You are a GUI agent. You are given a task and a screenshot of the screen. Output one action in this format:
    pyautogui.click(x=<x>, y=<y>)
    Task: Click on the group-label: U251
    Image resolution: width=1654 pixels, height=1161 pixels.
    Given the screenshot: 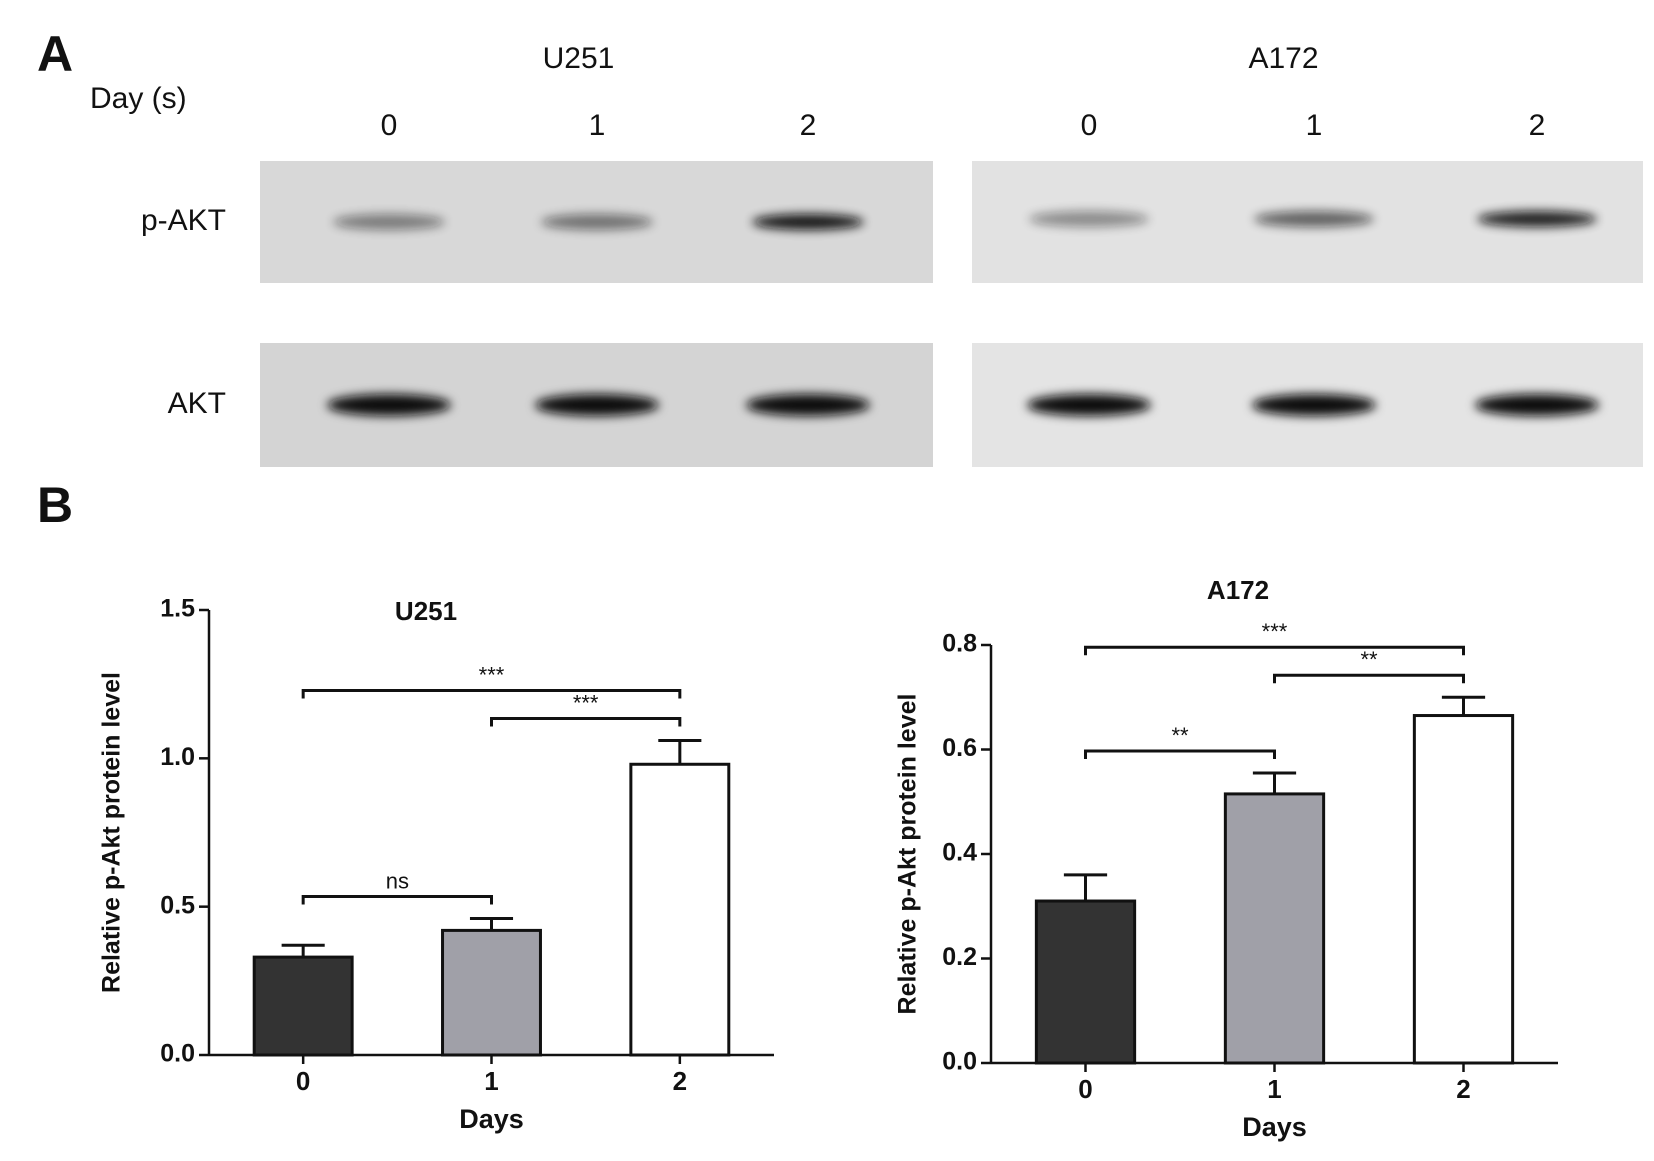 What is the action you would take?
    pyautogui.click(x=579, y=58)
    